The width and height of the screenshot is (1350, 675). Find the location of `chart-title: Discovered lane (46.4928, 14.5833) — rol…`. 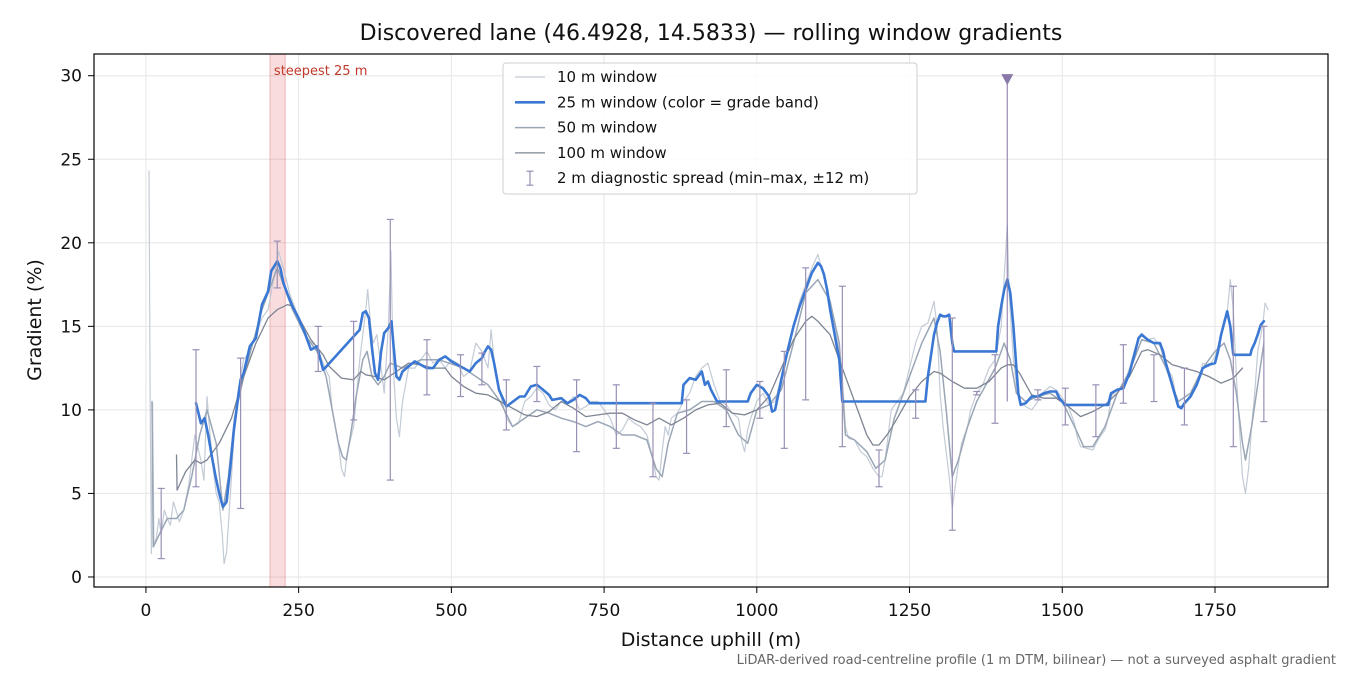

chart-title: Discovered lane (46.4928, 14.5833) — rol… is located at coordinates (711, 33).